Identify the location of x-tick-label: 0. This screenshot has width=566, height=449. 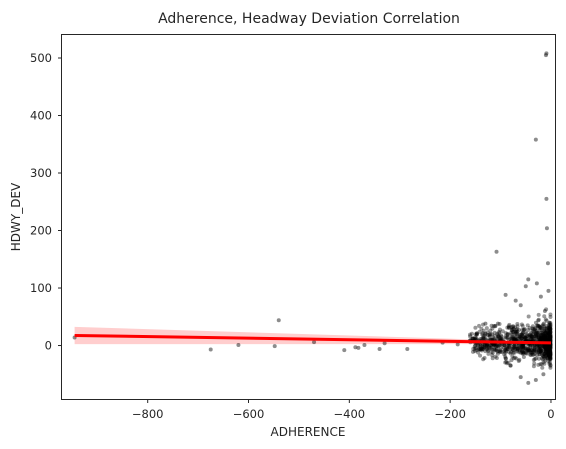
(550, 414).